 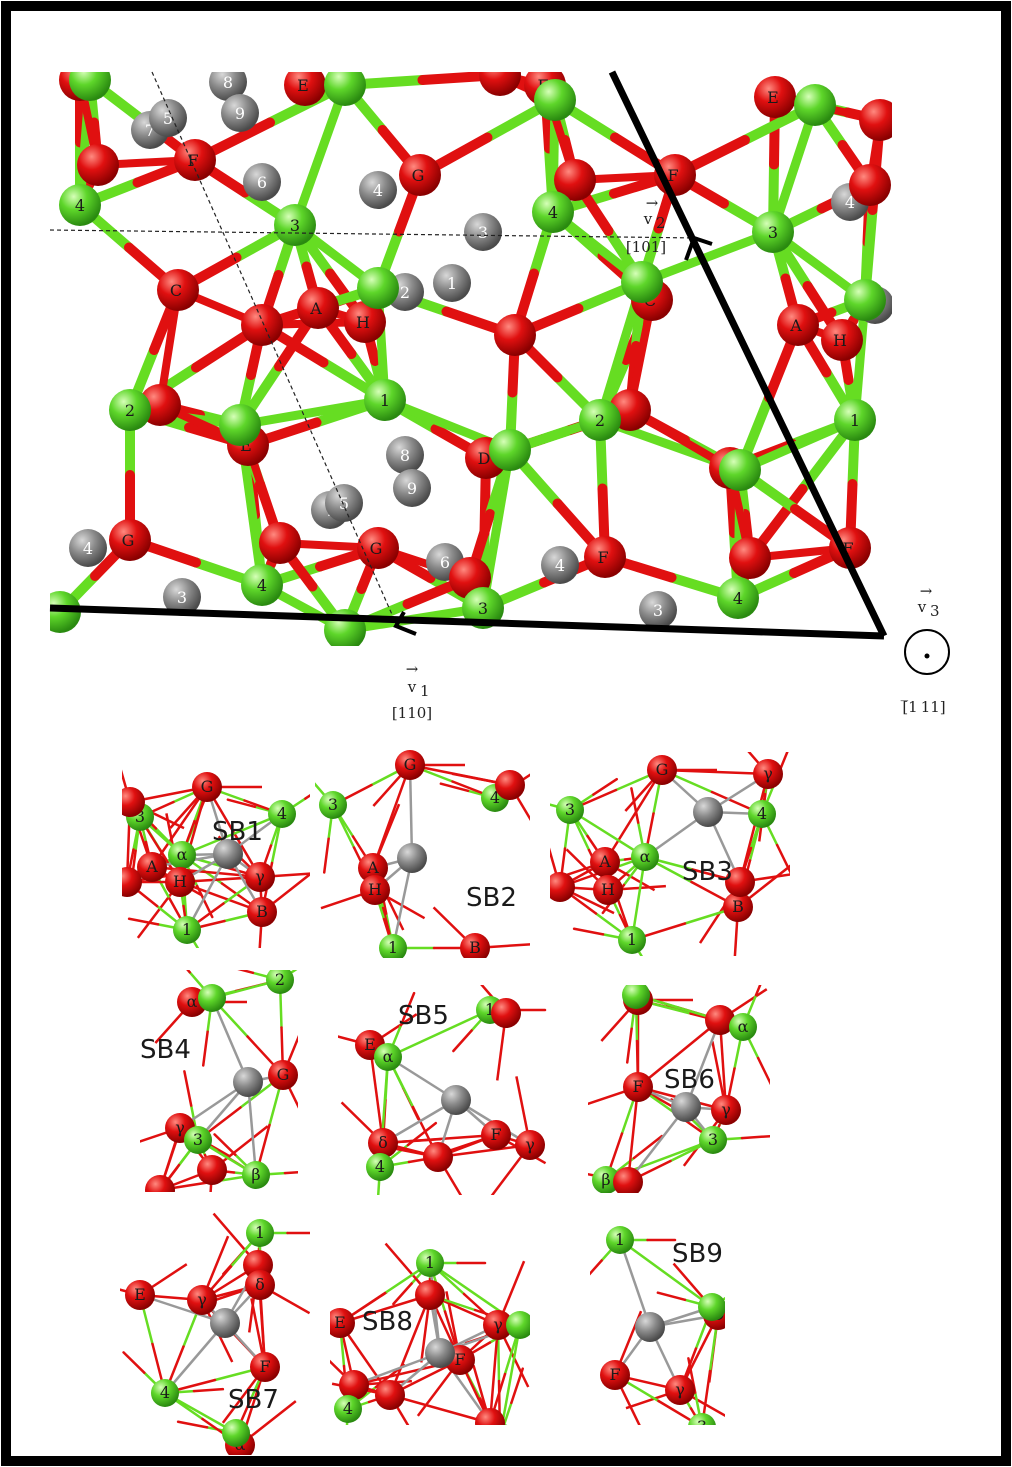 I want to click on svg-text: [̅1 11], so click(x=922, y=707).